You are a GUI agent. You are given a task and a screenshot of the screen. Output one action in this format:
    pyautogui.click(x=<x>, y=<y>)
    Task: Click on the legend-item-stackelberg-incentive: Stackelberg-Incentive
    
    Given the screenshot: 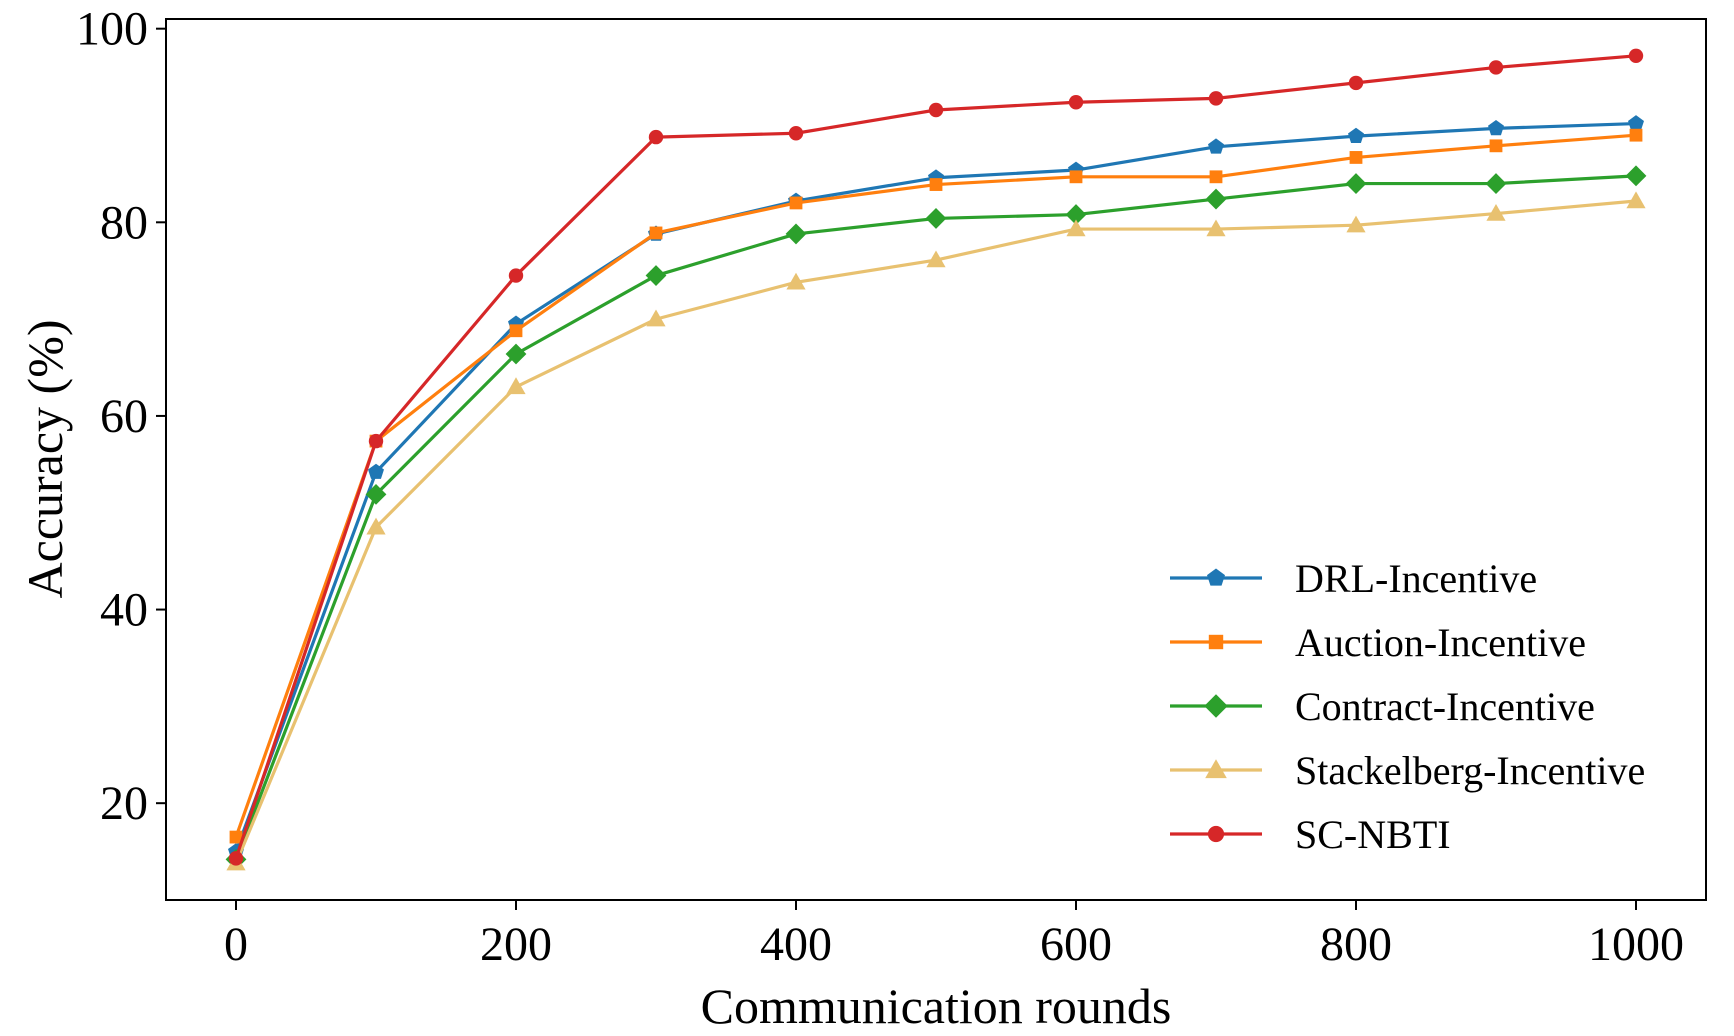 What is the action you would take?
    pyautogui.click(x=1407, y=770)
    